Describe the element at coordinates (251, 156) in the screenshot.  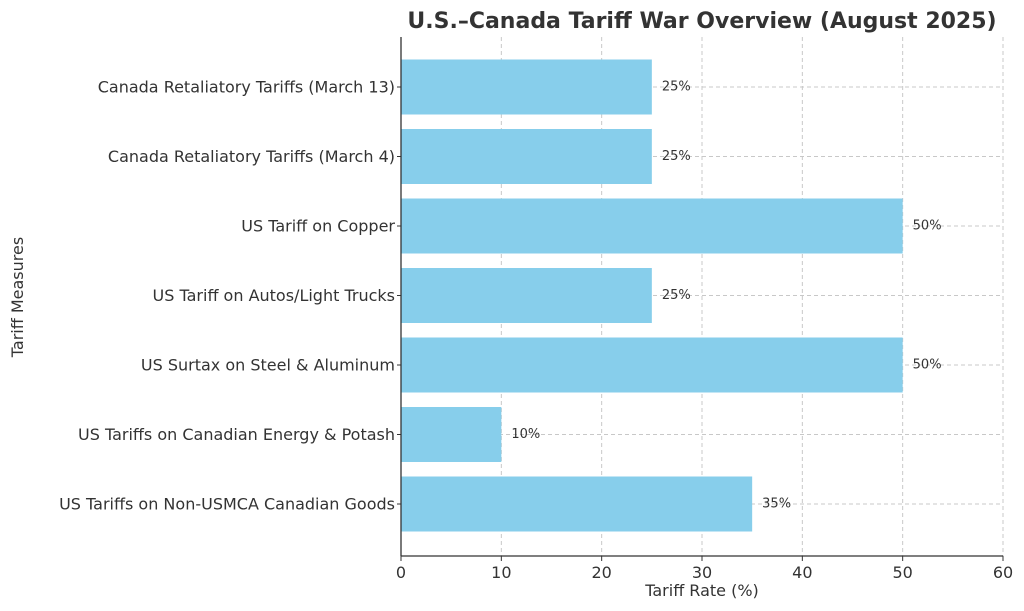
I see `category-label: Canada Retaliatory Tariffs (March 4)` at that location.